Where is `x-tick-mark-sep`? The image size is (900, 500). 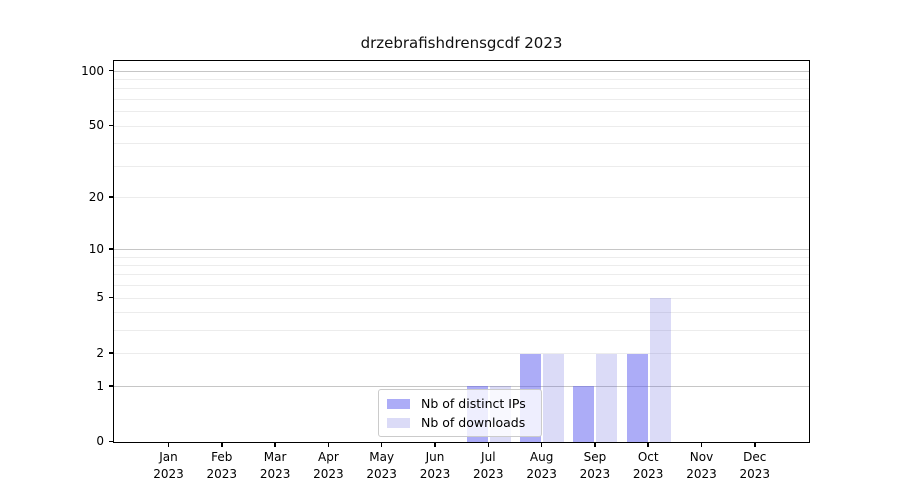
x-tick-mark-sep is located at coordinates (595, 445).